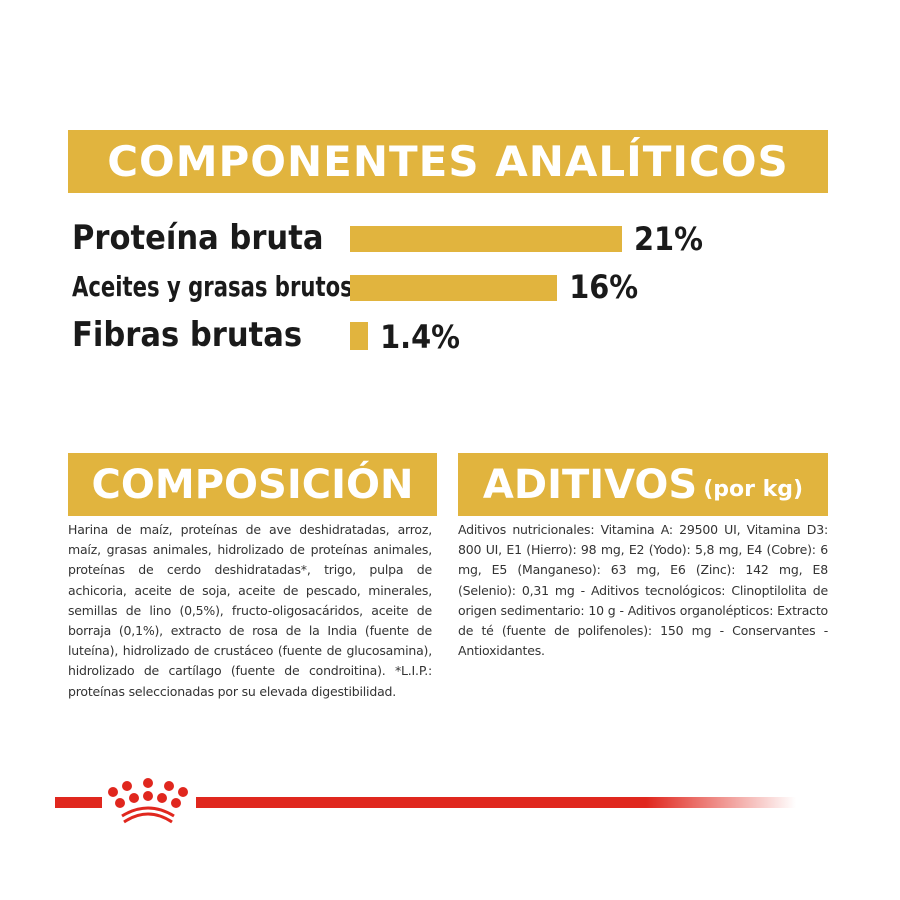  What do you see at coordinates (359, 336) in the screenshot?
I see `fiber-bar` at bounding box center [359, 336].